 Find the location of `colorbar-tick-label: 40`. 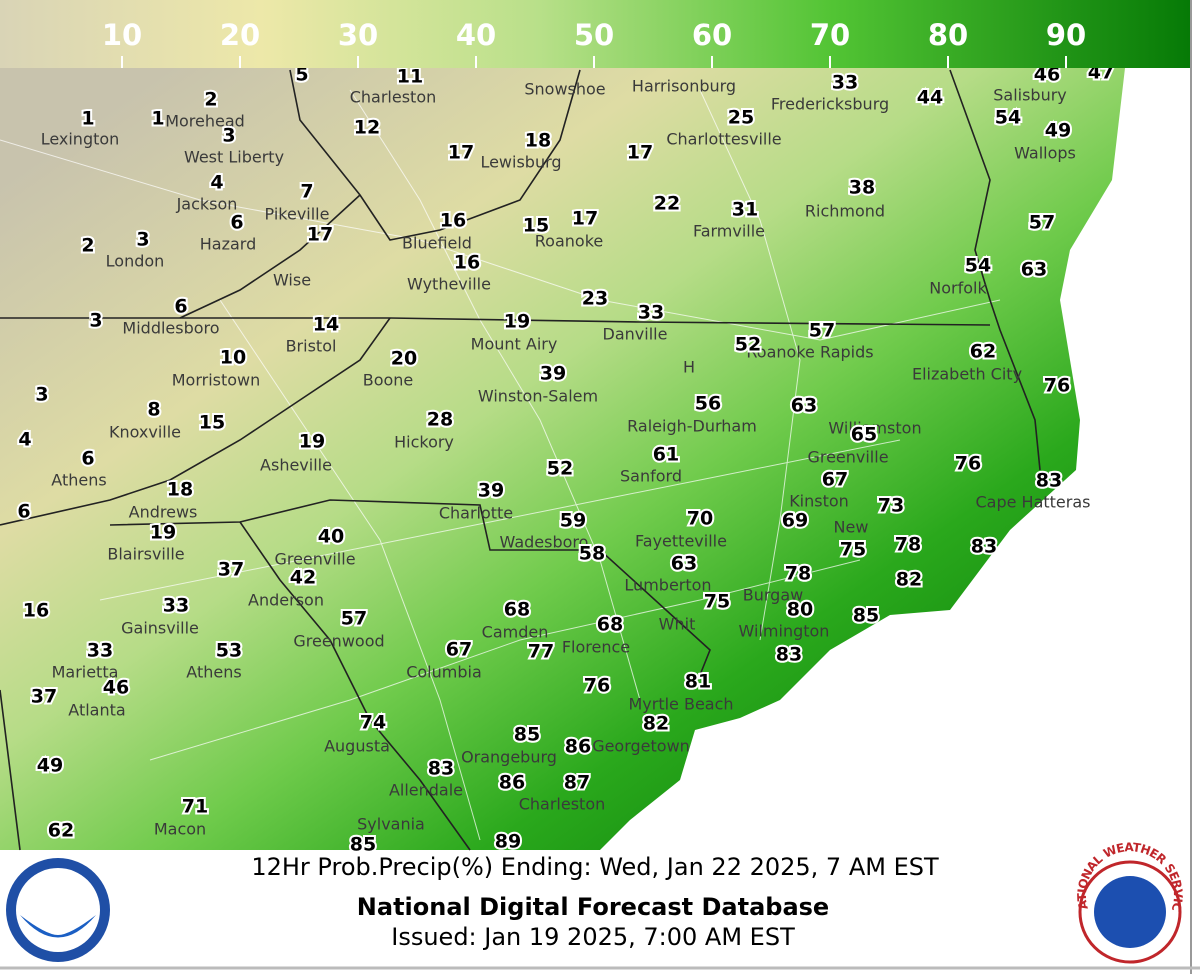

colorbar-tick-label: 40 is located at coordinates (476, 35).